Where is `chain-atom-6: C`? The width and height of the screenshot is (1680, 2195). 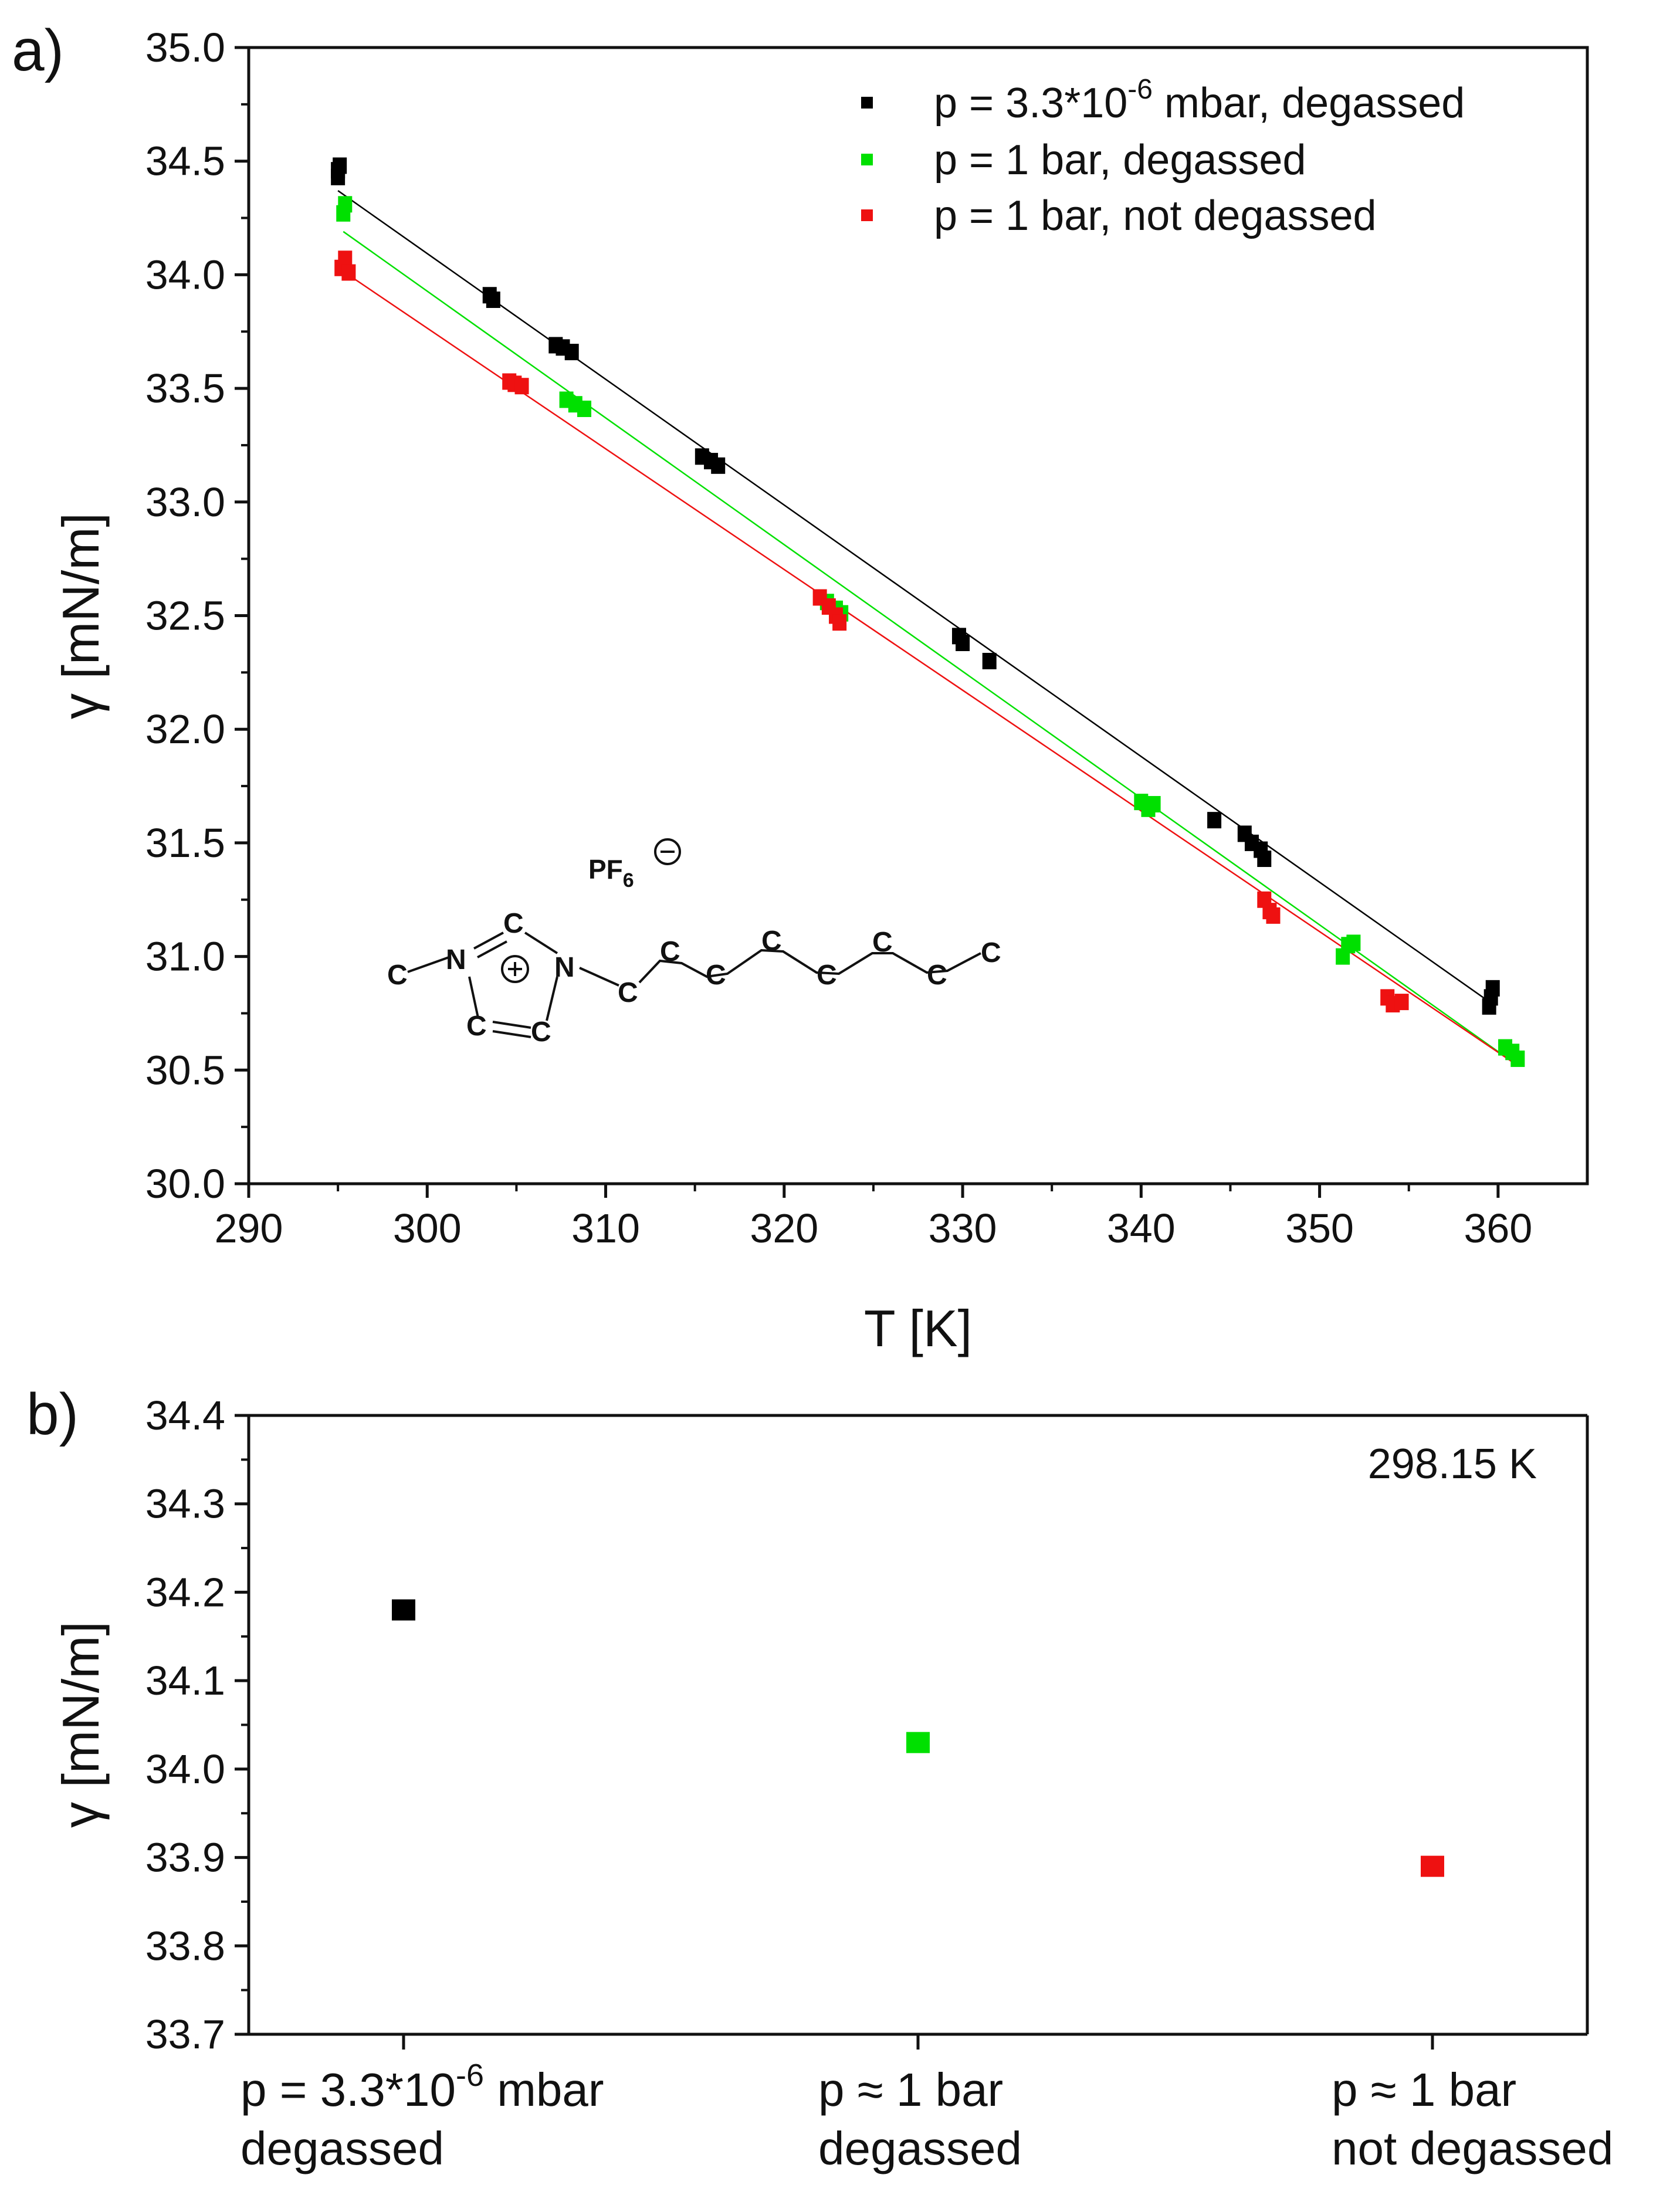 chain-atom-6: C is located at coordinates (882, 942).